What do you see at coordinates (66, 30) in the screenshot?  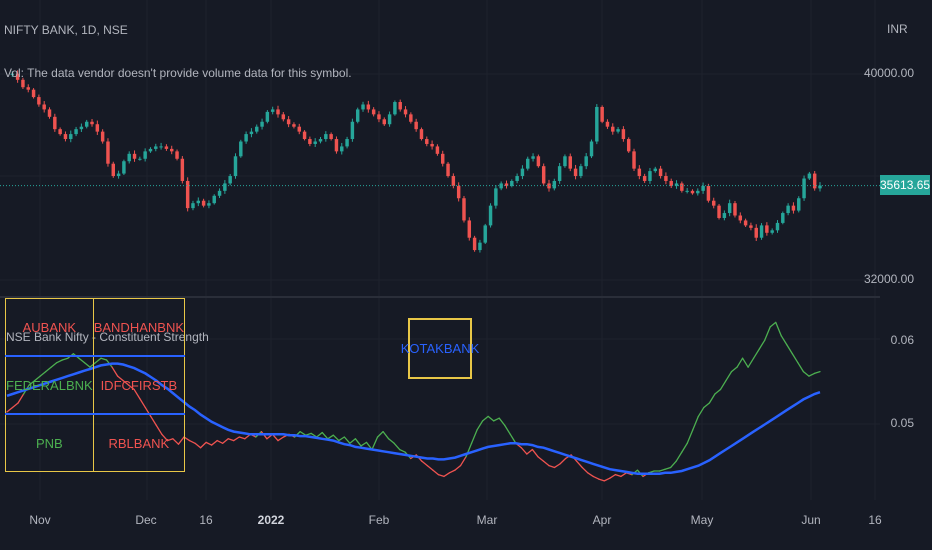 I see `symbol-title: NIFTY BANK, 1D, NSE` at bounding box center [66, 30].